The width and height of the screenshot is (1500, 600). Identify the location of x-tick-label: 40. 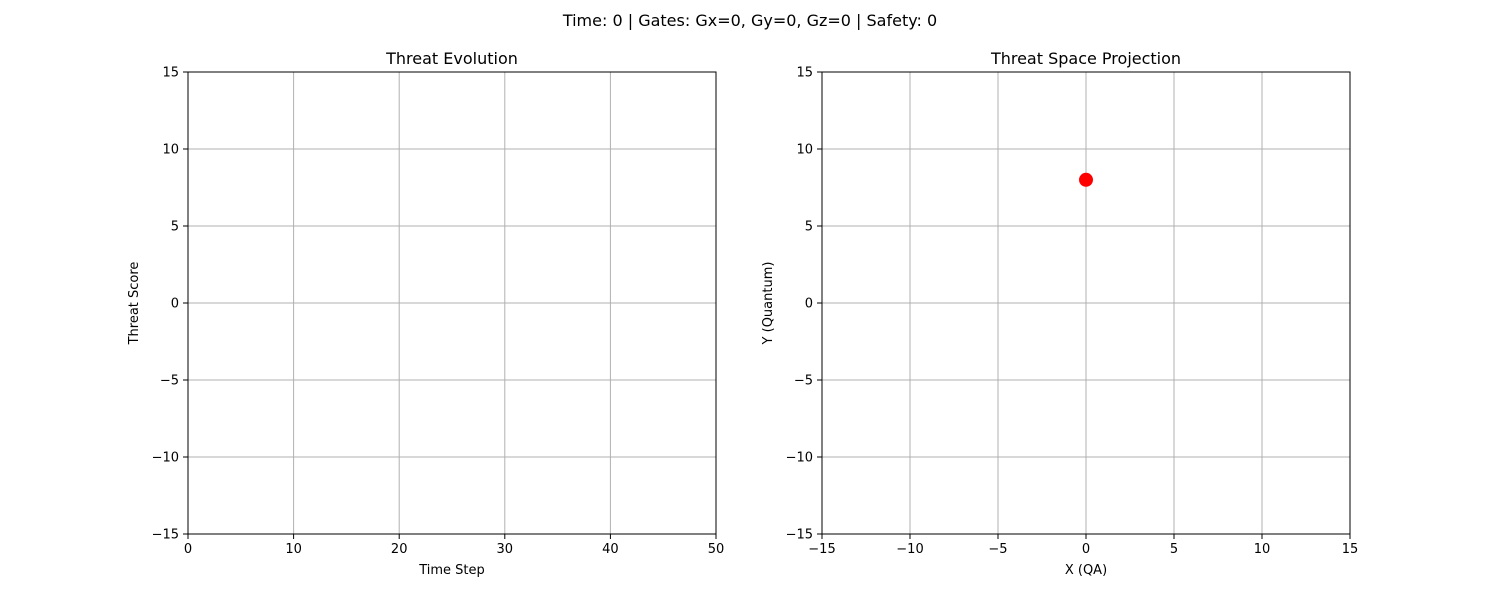
(610, 549).